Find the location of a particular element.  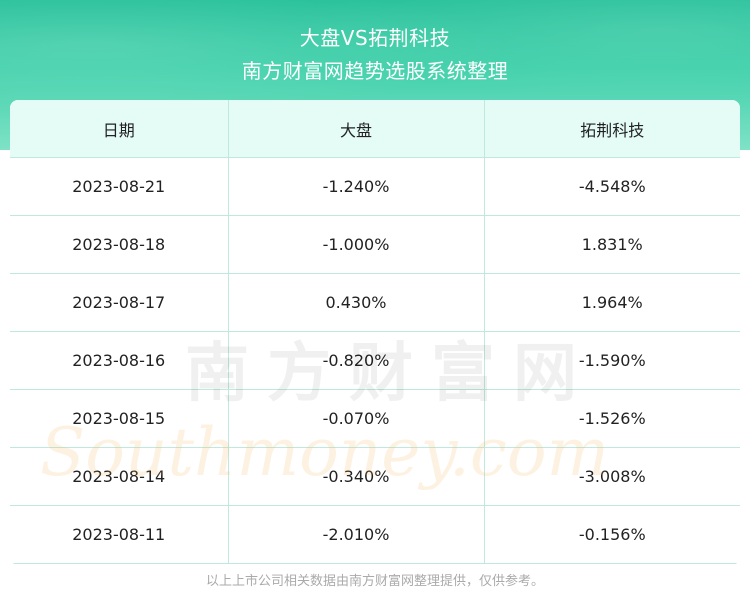

cell-market: -0.820% is located at coordinates (356, 360).